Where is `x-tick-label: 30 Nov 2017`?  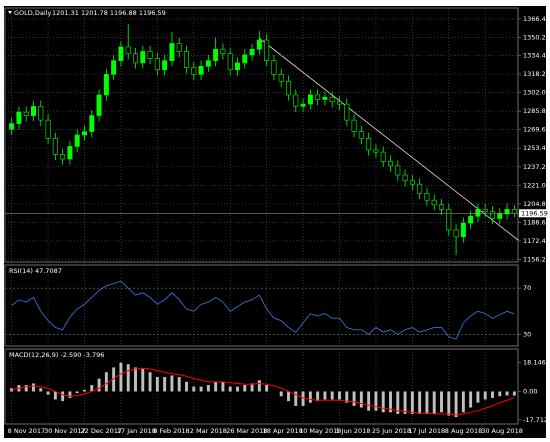
x-tick-label: 30 Nov 2017 is located at coordinates (65, 431).